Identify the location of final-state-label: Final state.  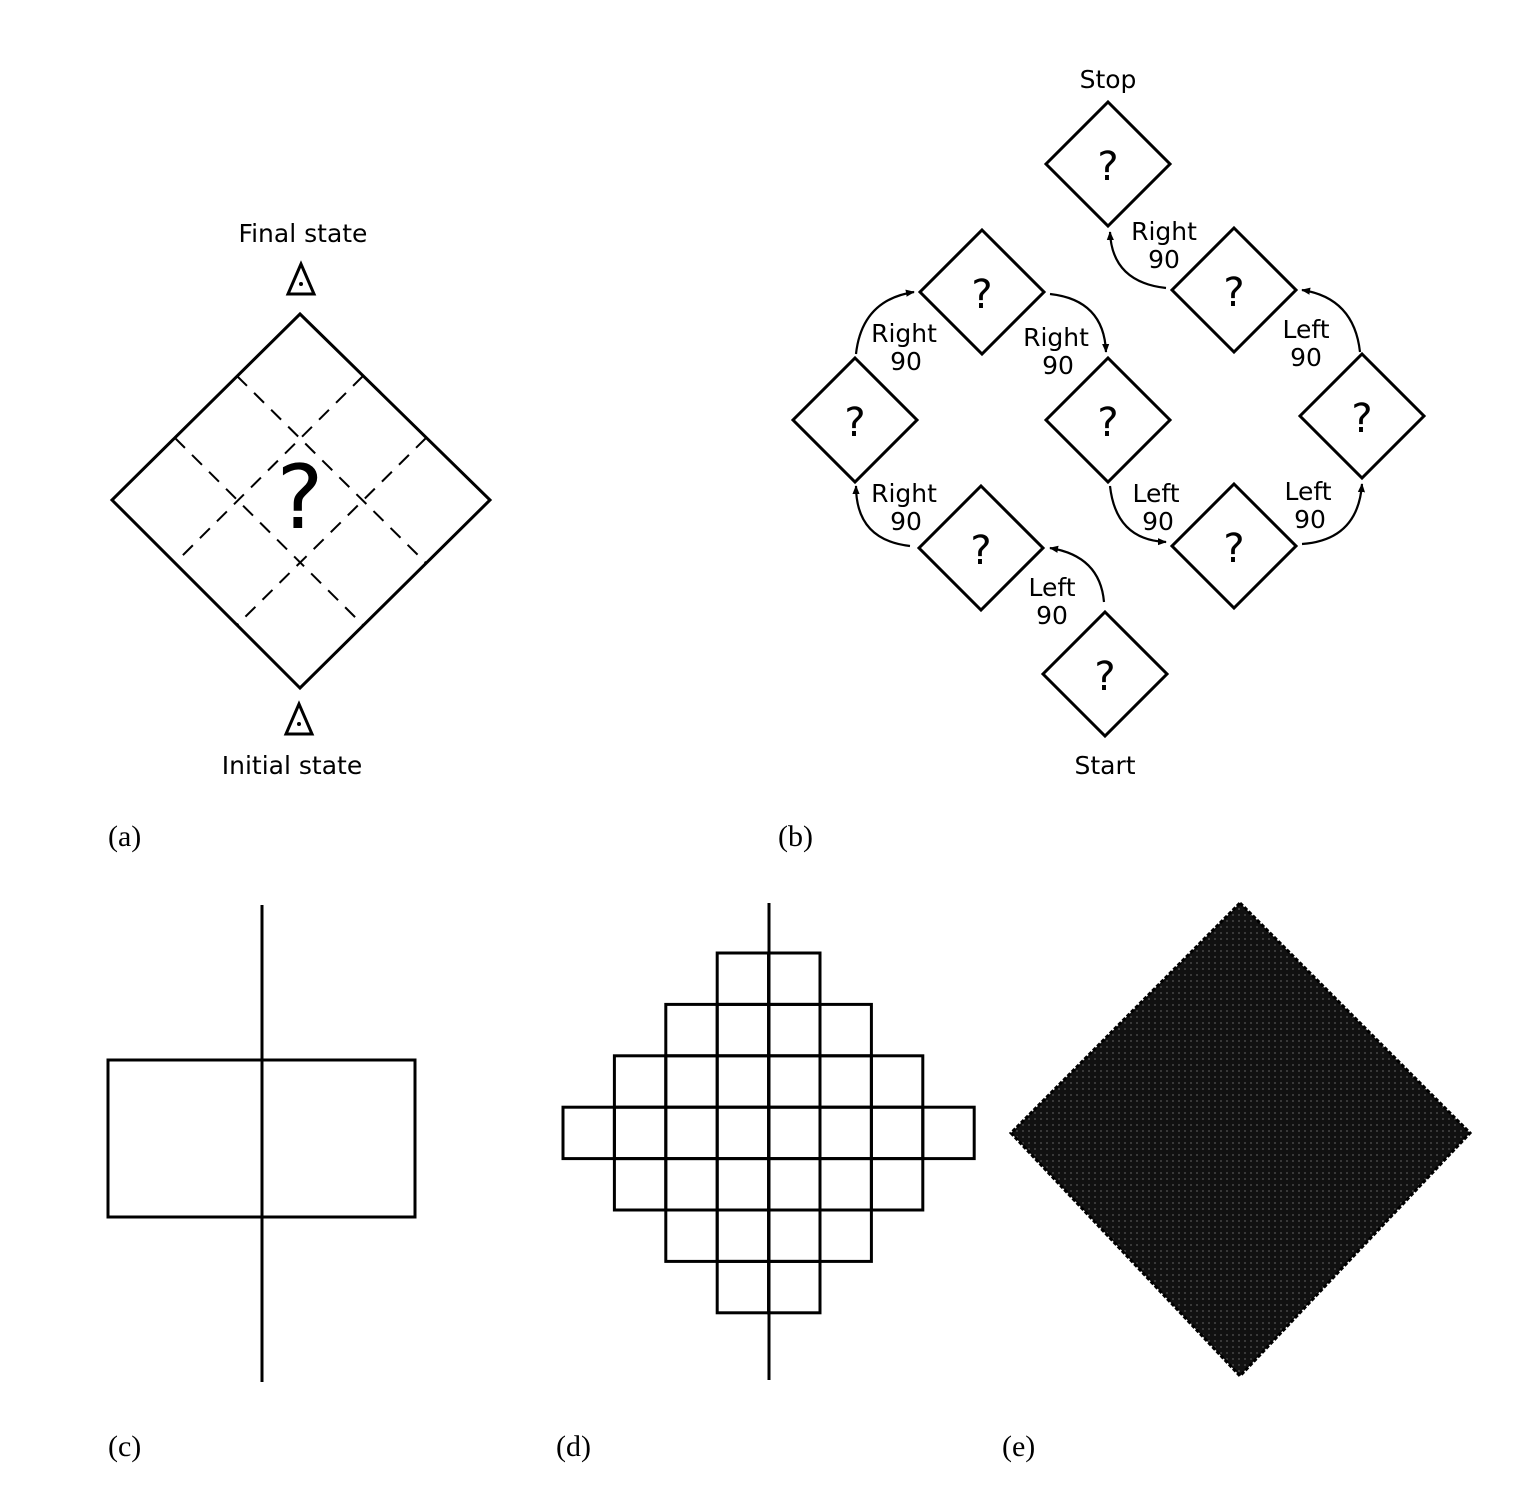
(303, 233).